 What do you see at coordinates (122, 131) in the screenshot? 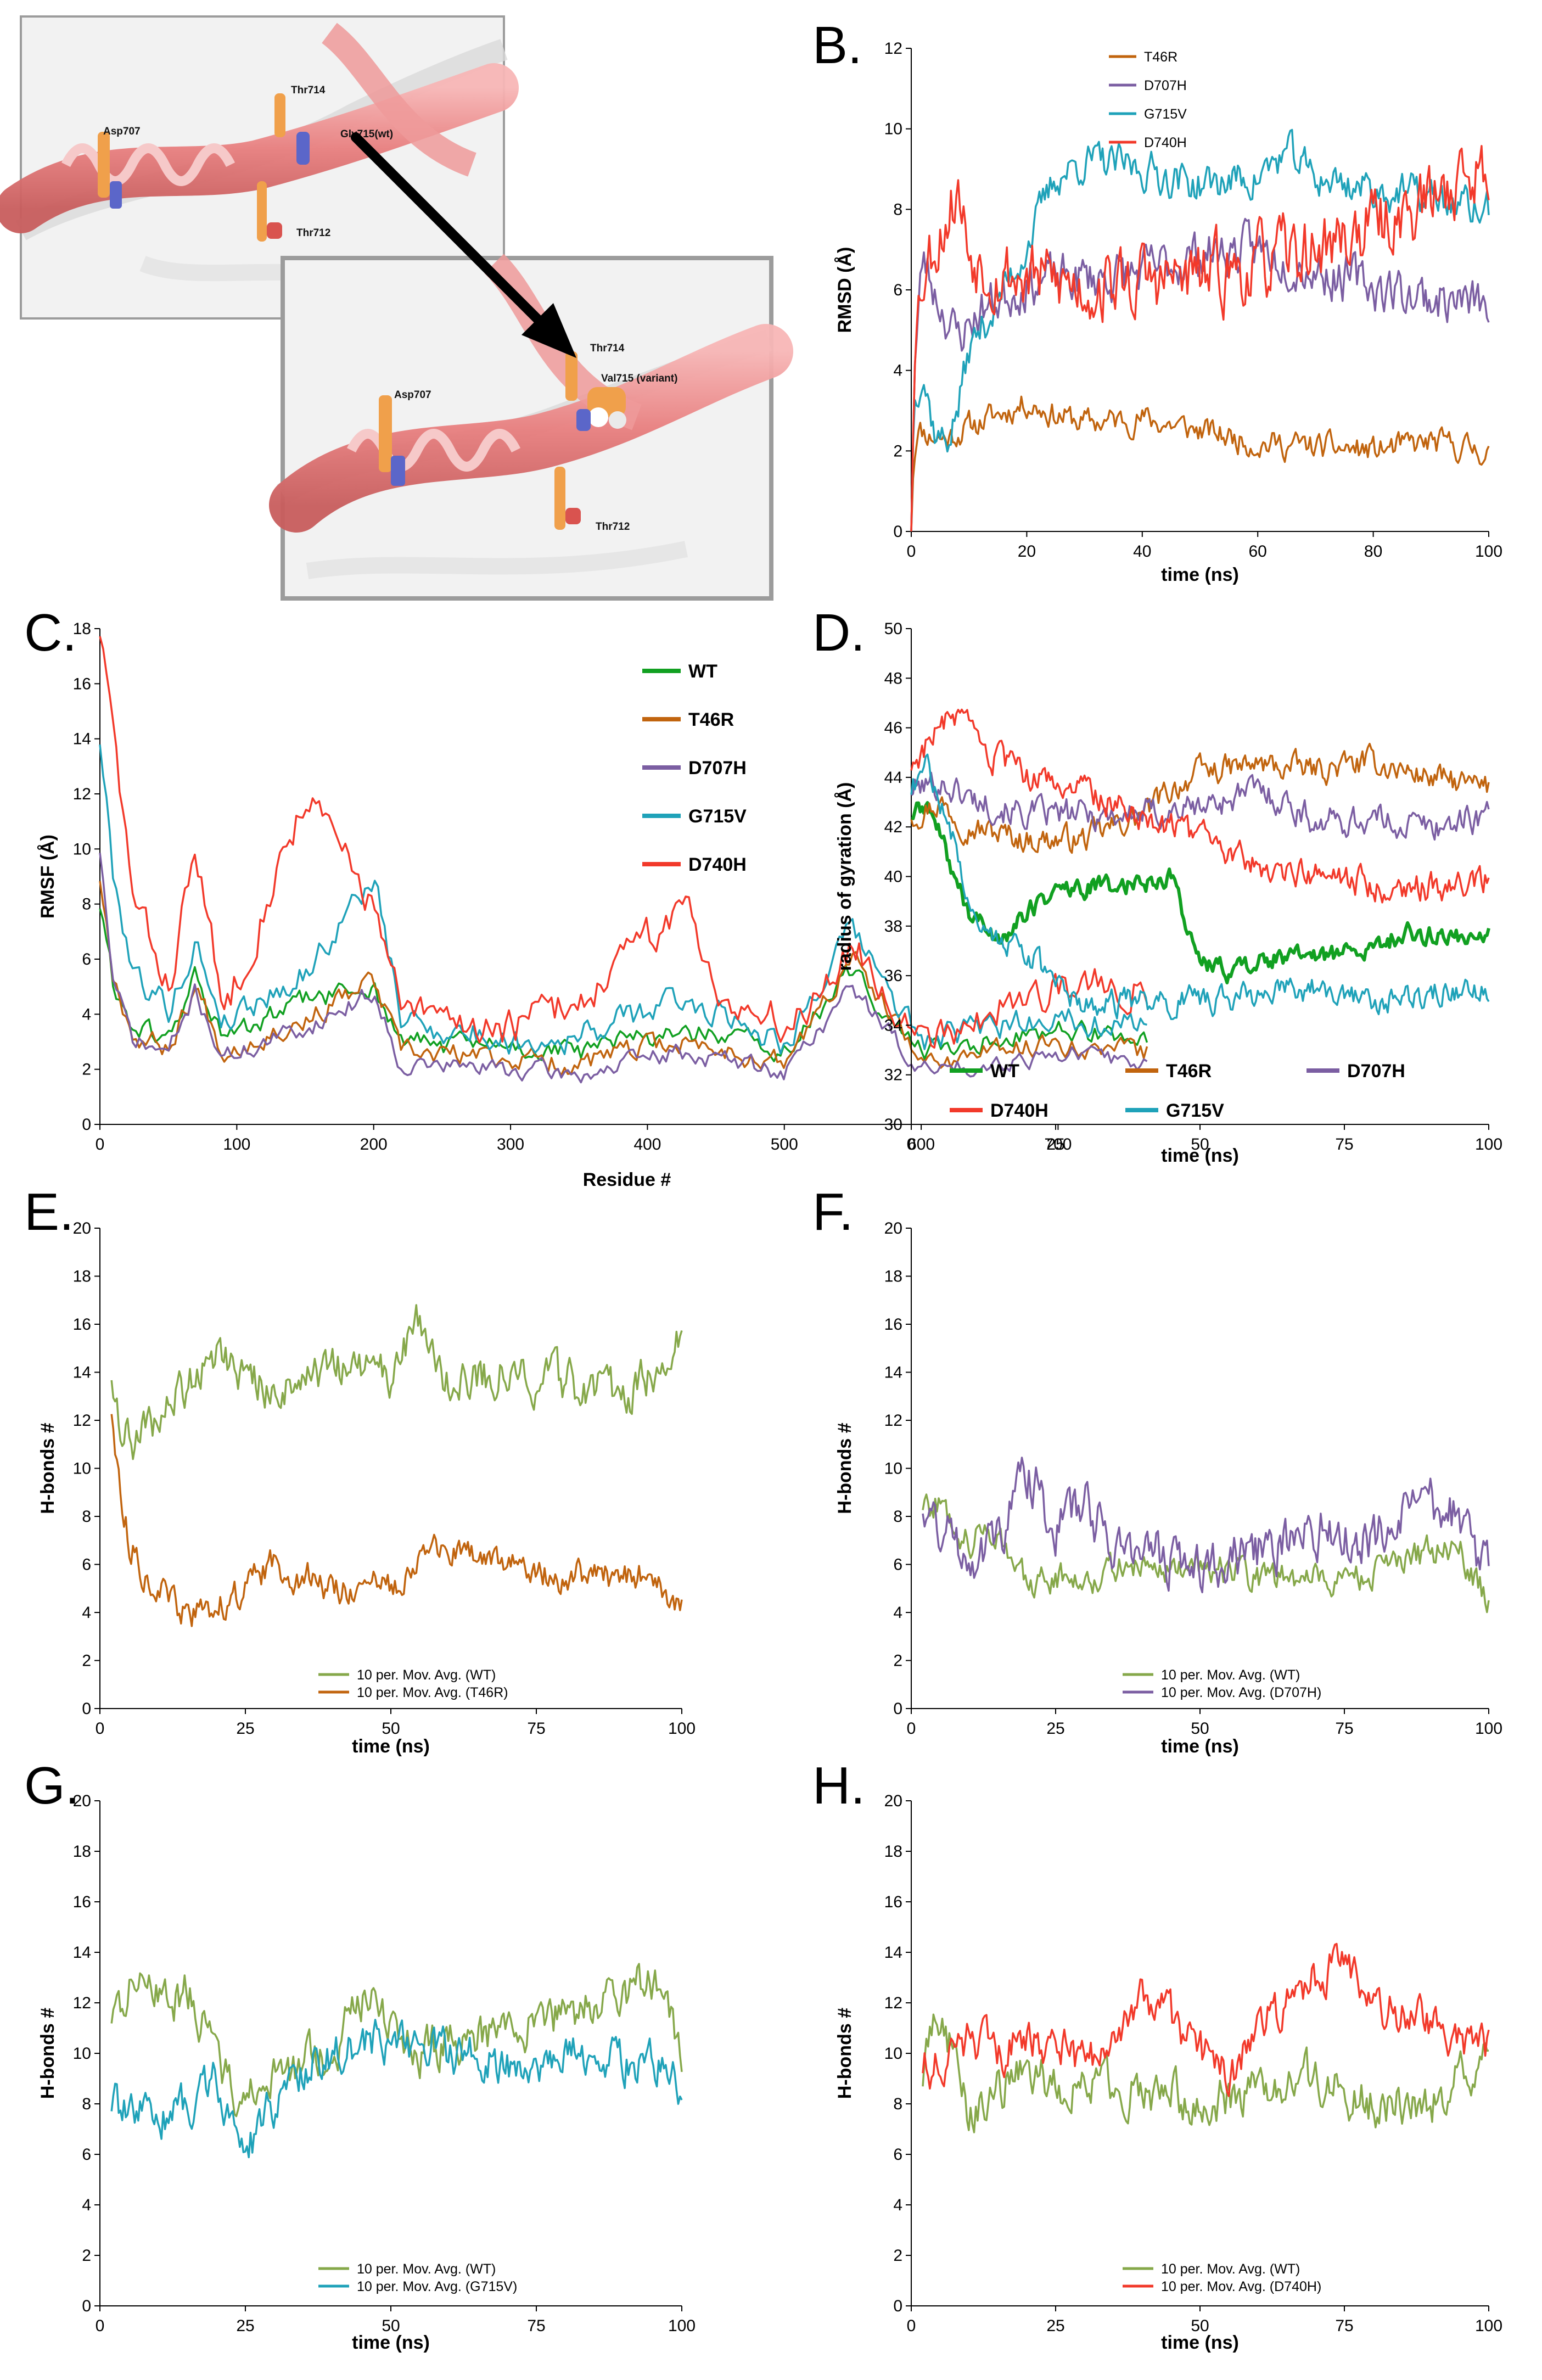
I see `wt-residue-asp707: Asp707` at bounding box center [122, 131].